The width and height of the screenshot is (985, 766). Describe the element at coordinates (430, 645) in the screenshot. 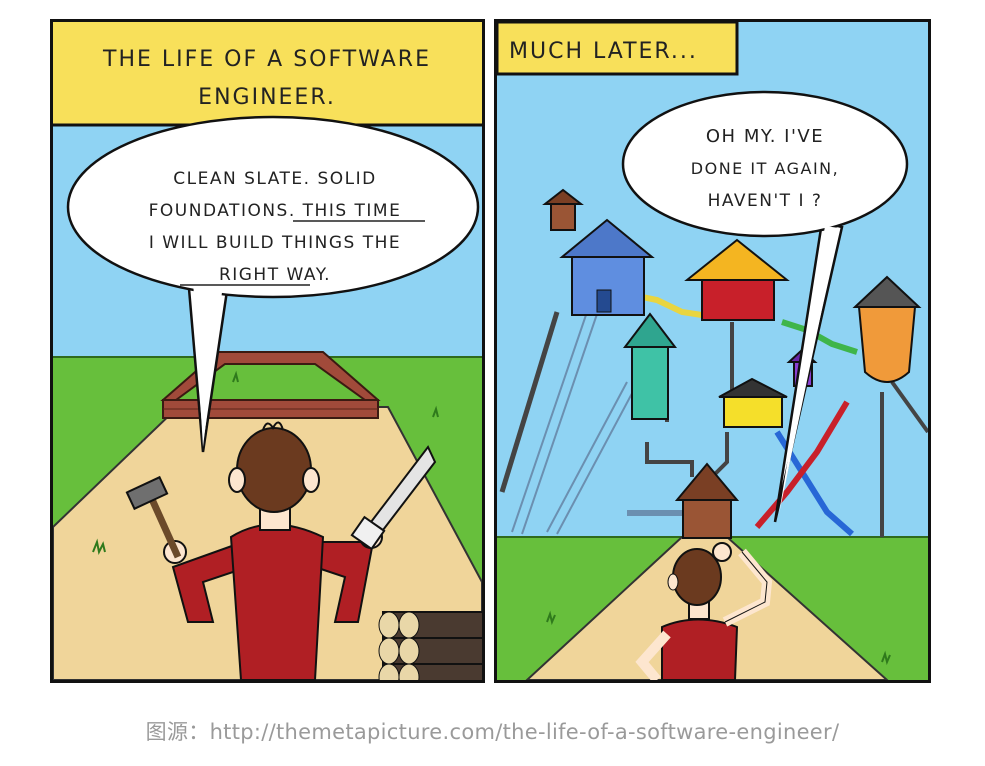

I see `log-pile` at that location.